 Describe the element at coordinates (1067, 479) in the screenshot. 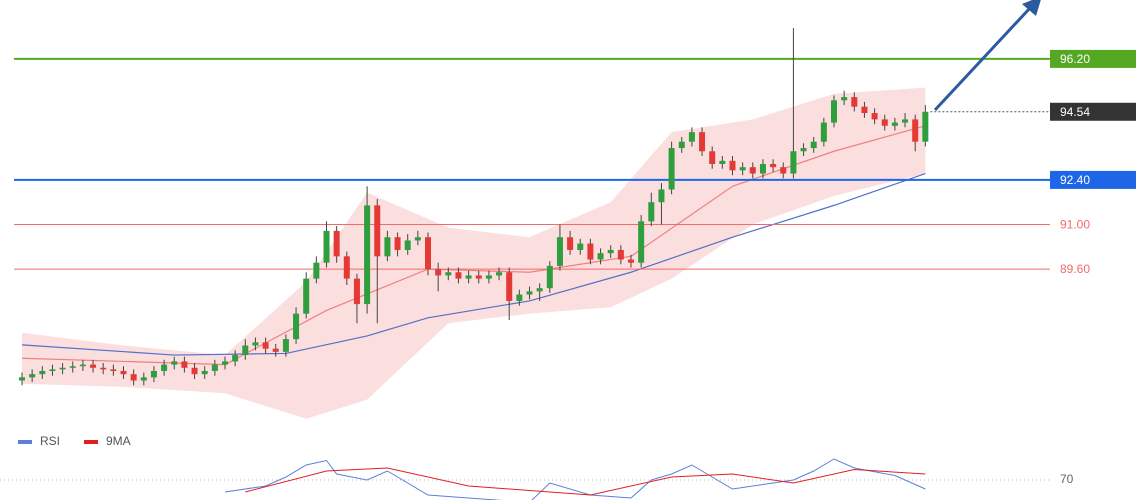

I see `rsi-tick-label: 70` at that location.